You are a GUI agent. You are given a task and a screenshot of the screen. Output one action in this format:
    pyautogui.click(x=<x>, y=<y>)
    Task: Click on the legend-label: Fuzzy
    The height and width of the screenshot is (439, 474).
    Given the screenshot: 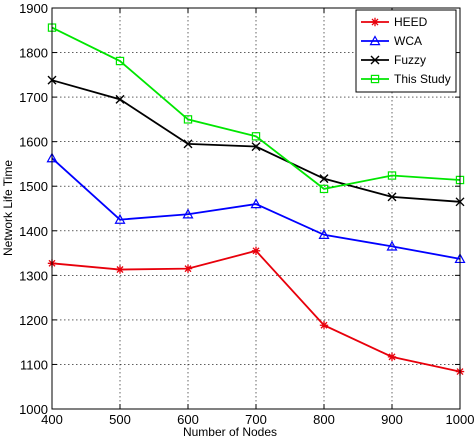 What is the action you would take?
    pyautogui.click(x=410, y=60)
    